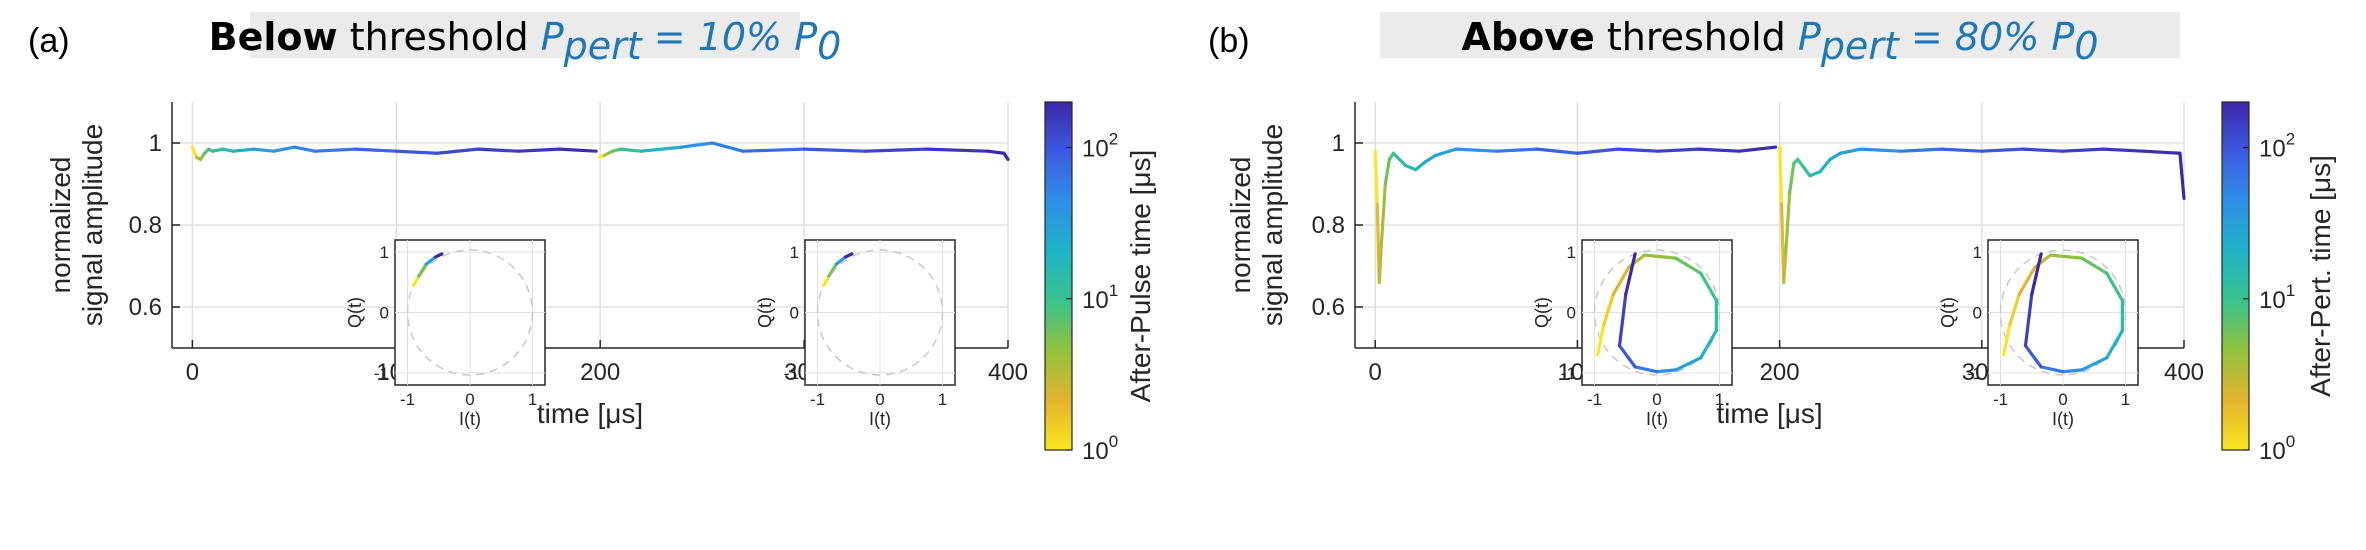 This screenshot has height=550, width=2366. What do you see at coordinates (1240, 225) in the screenshot?
I see `y-axis-label-line1: normalized` at bounding box center [1240, 225].